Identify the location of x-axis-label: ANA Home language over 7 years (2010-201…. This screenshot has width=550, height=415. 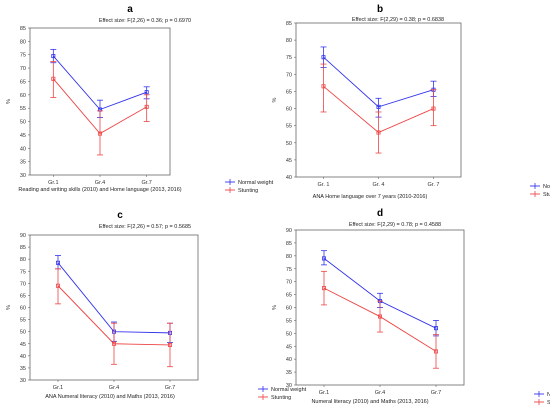
(370, 197).